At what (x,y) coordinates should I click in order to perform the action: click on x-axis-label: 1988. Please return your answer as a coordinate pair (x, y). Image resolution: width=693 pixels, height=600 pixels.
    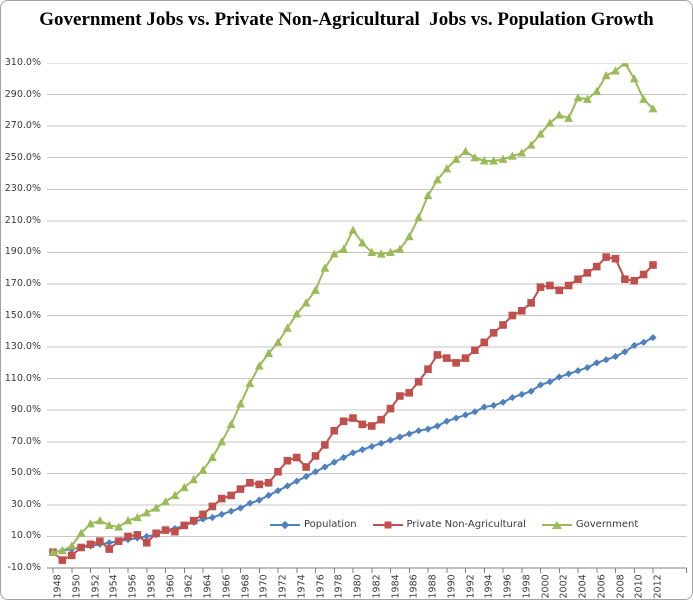
    Looking at the image, I should click on (433, 586).